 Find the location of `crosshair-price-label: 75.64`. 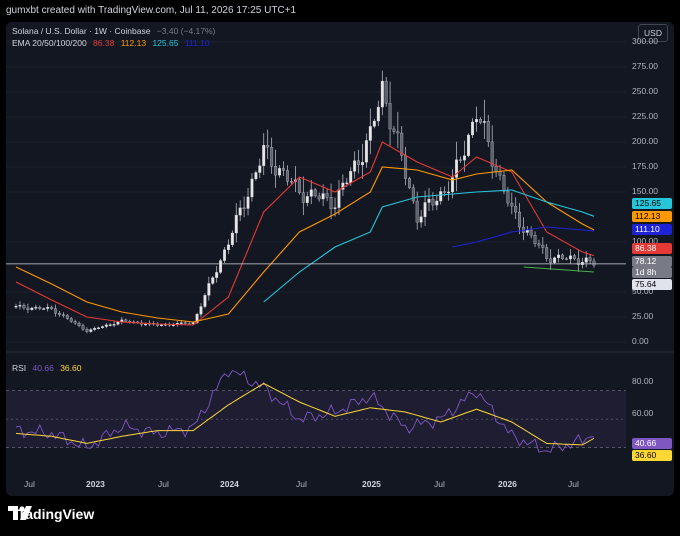

crosshair-price-label: 75.64 is located at coordinates (652, 284).